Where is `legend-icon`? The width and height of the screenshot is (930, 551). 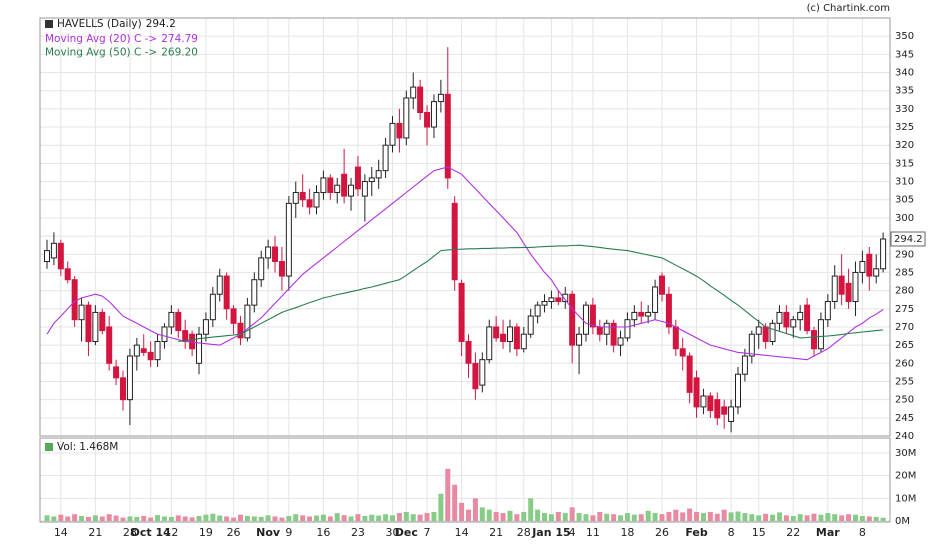
legend-icon is located at coordinates (49, 24).